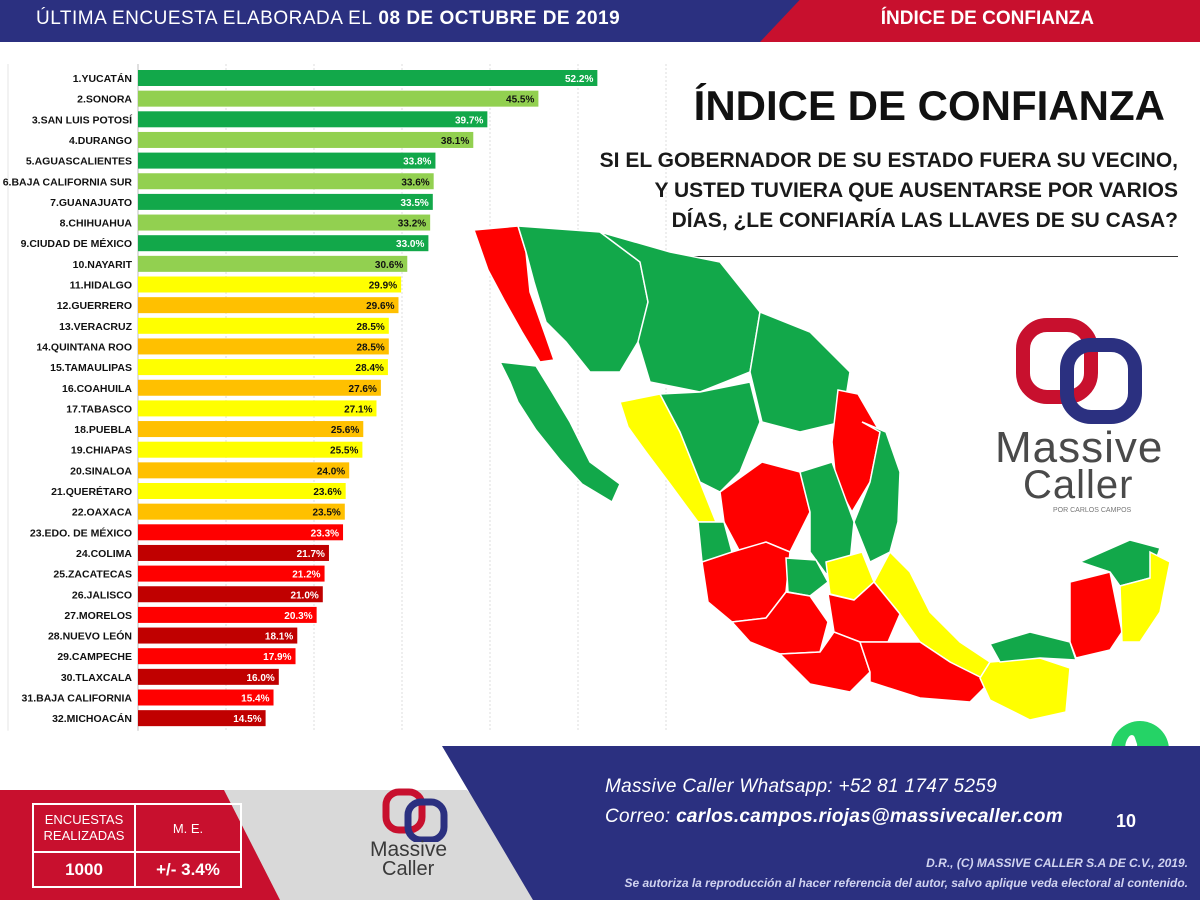  What do you see at coordinates (92, 575) in the screenshot?
I see `category-label: 25.ZACATECAS` at bounding box center [92, 575].